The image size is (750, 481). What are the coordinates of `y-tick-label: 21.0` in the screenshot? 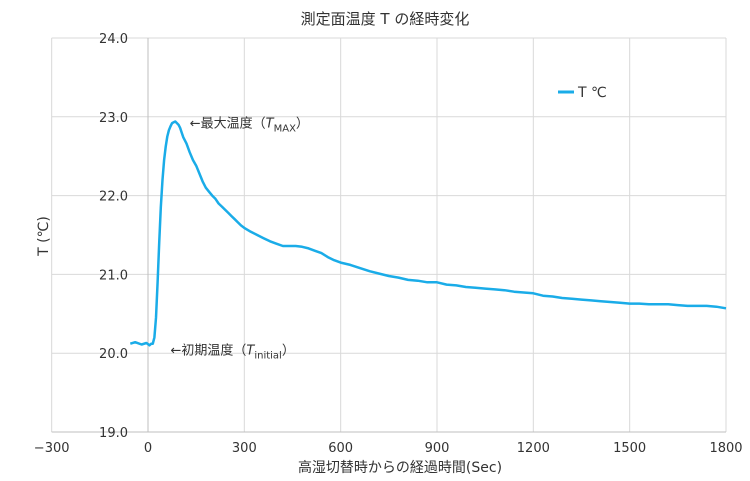 It's located at (113, 275).